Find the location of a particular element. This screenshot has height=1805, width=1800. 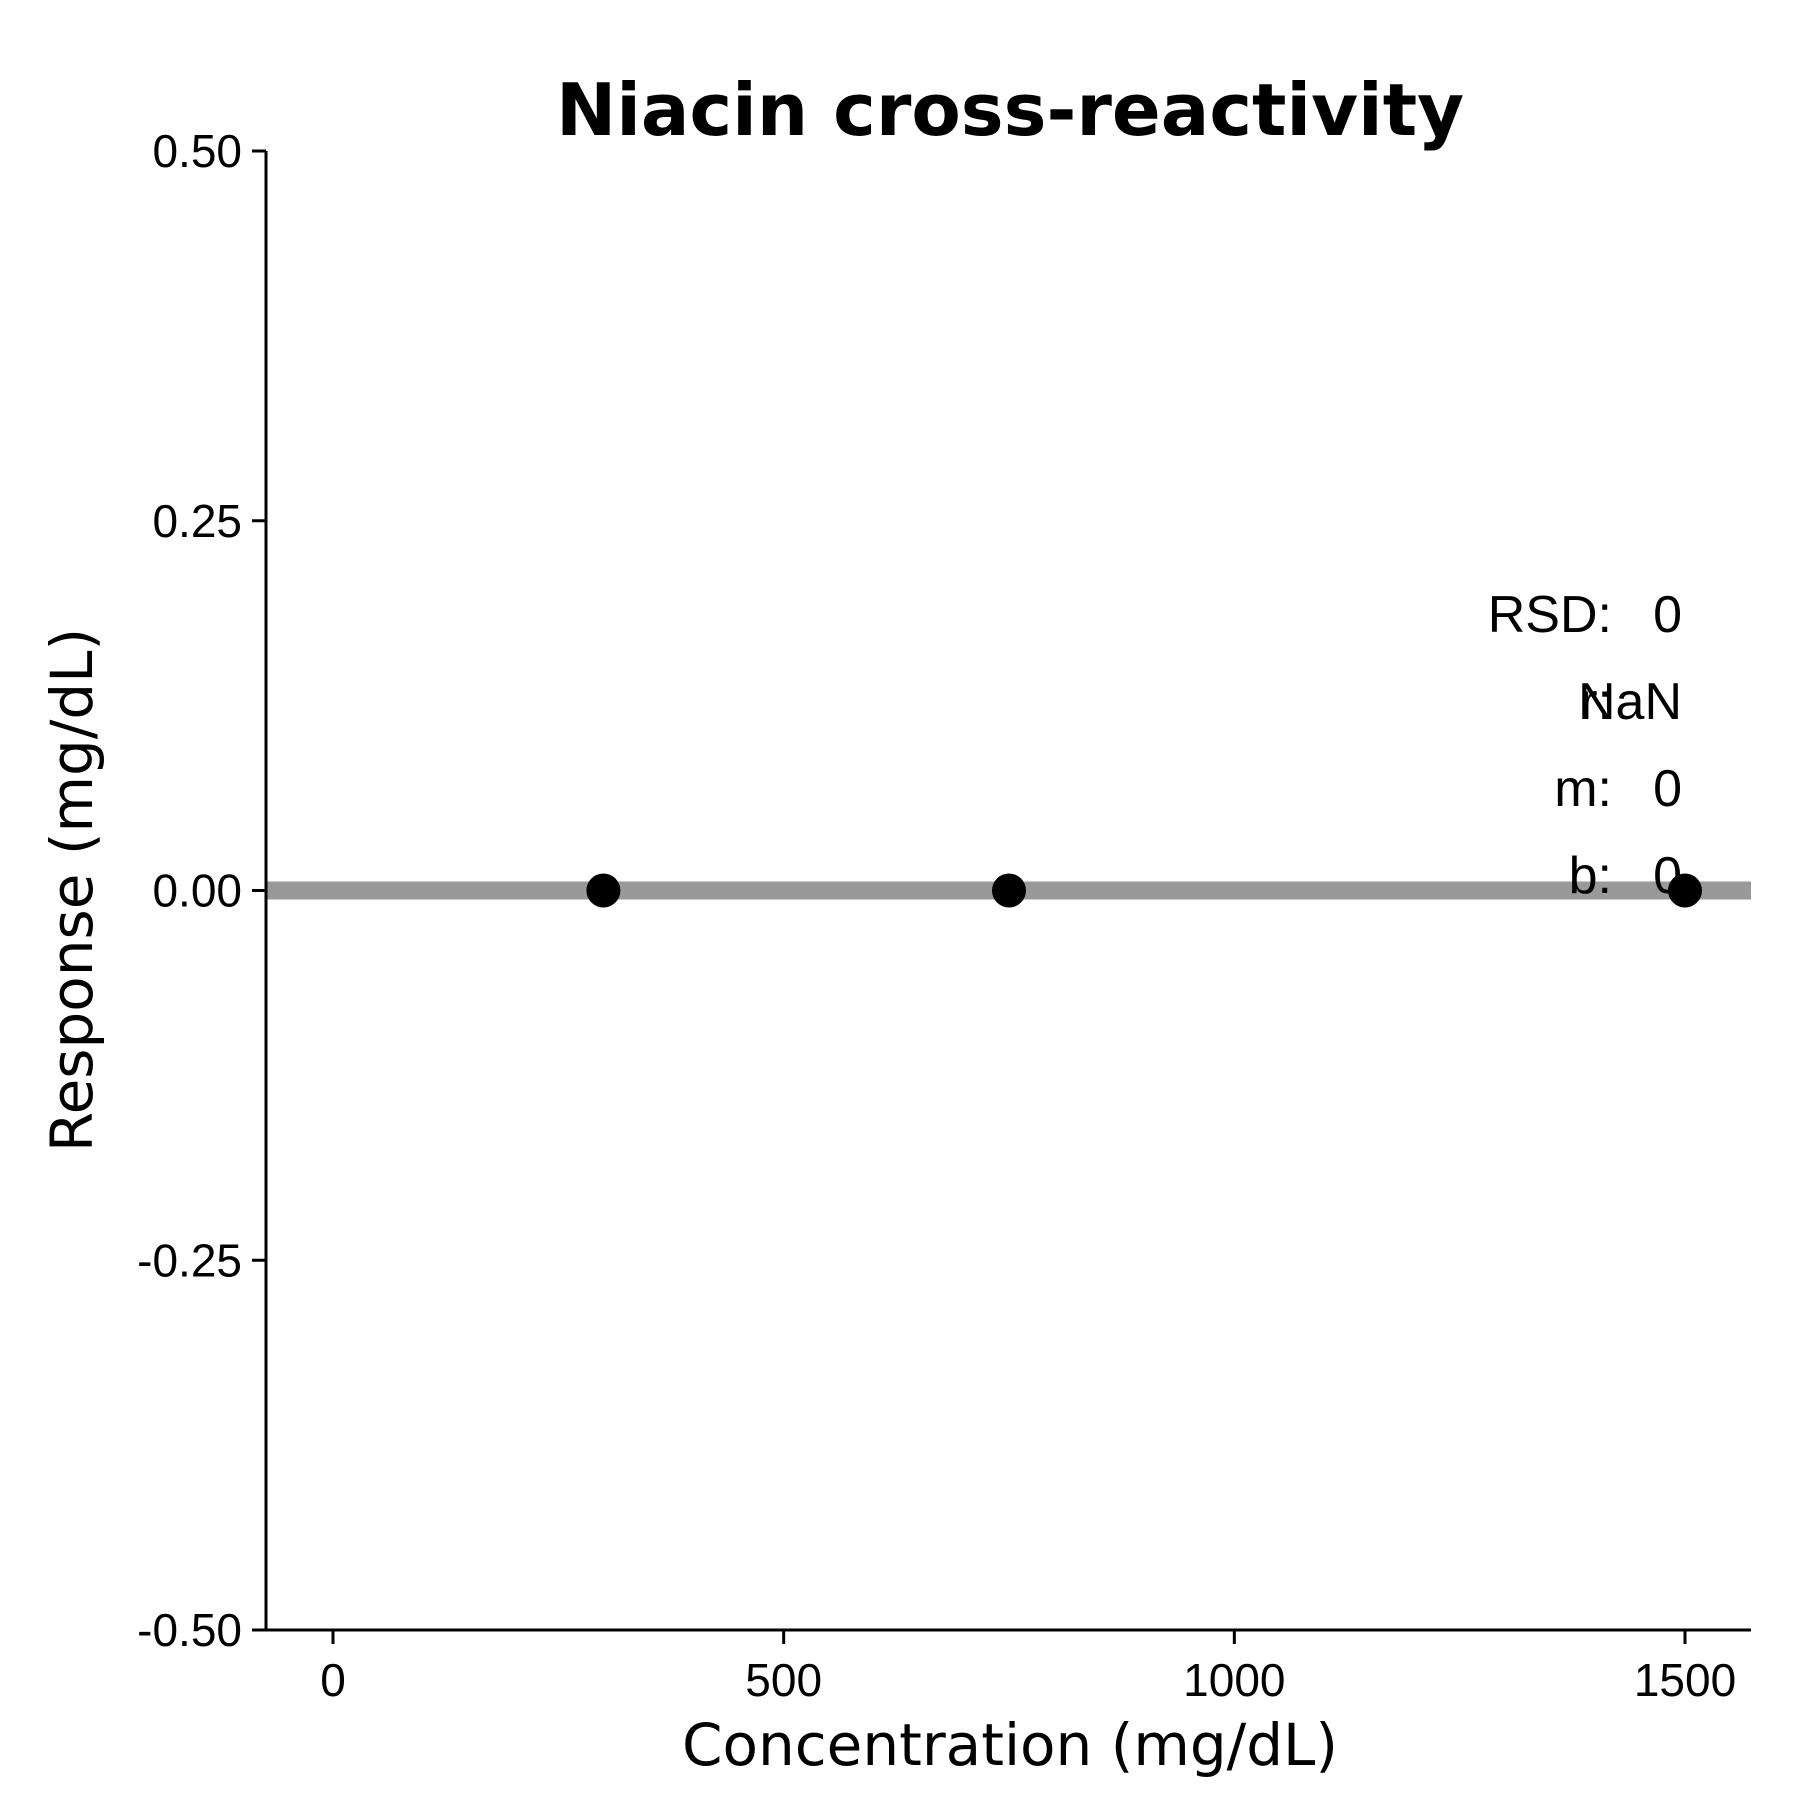

stat-label: r: is located at coordinates (1596, 702).